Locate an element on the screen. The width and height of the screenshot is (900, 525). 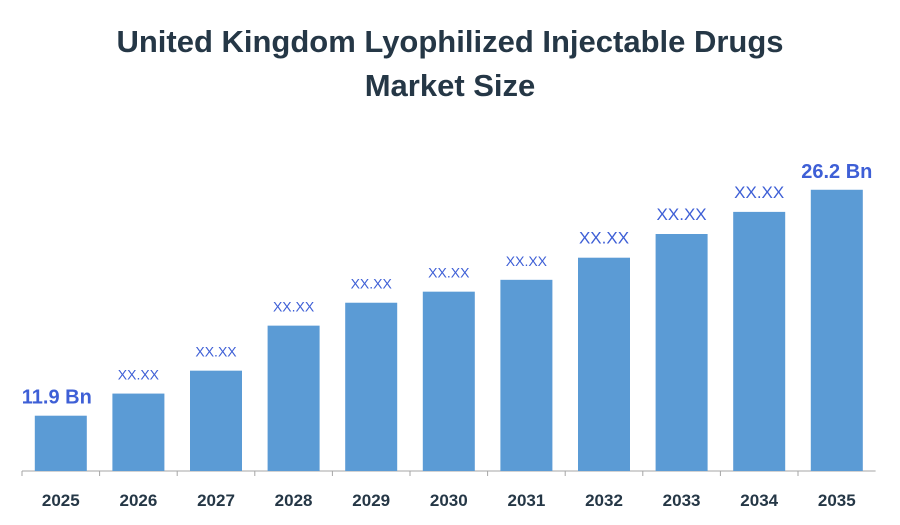
x-tick-label-2033: 2033 is located at coordinates (682, 500).